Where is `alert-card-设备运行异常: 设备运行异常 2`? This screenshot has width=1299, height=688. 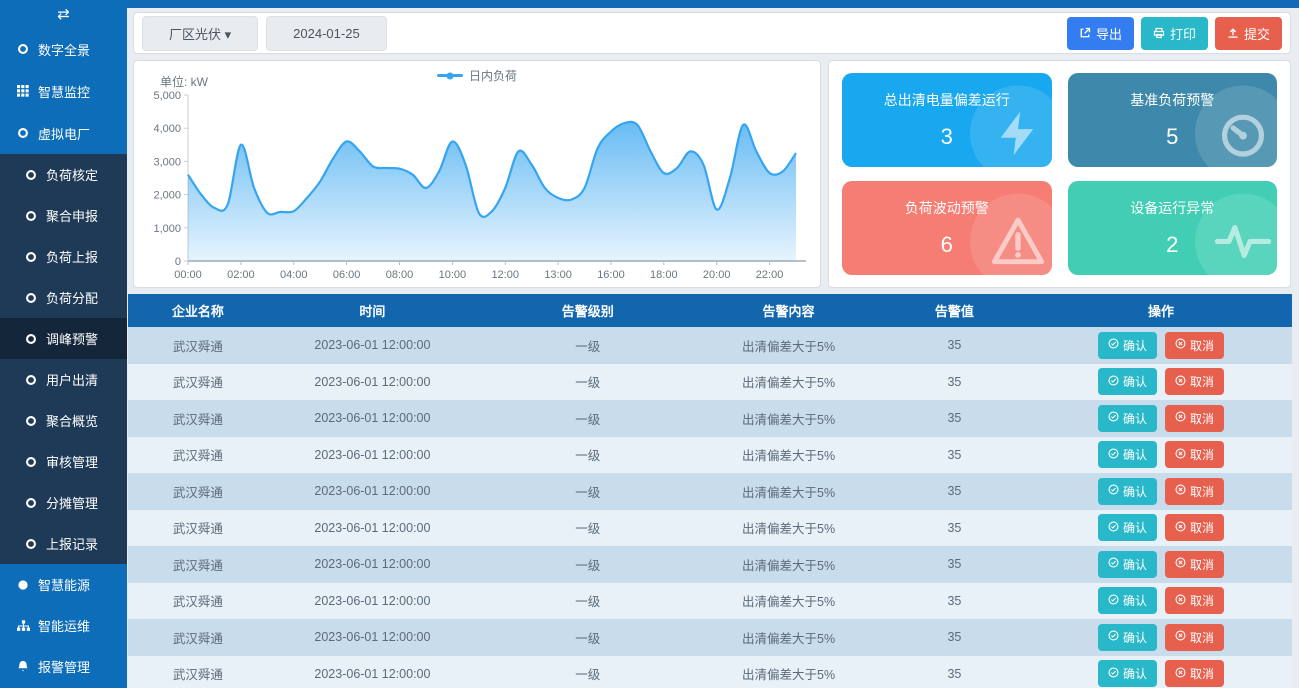
alert-card-设备运行异常: 设备运行异常 2 is located at coordinates (1172, 228).